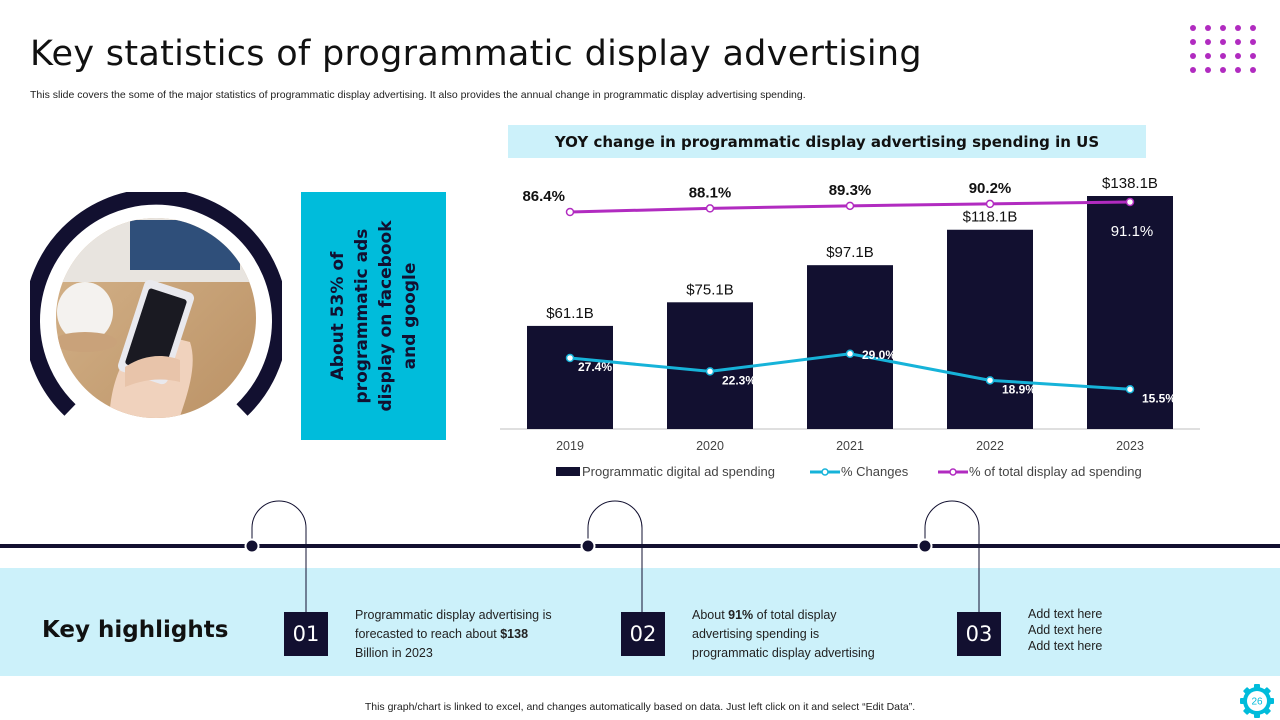  I want to click on x-tick-2021: 2021, so click(850, 446).